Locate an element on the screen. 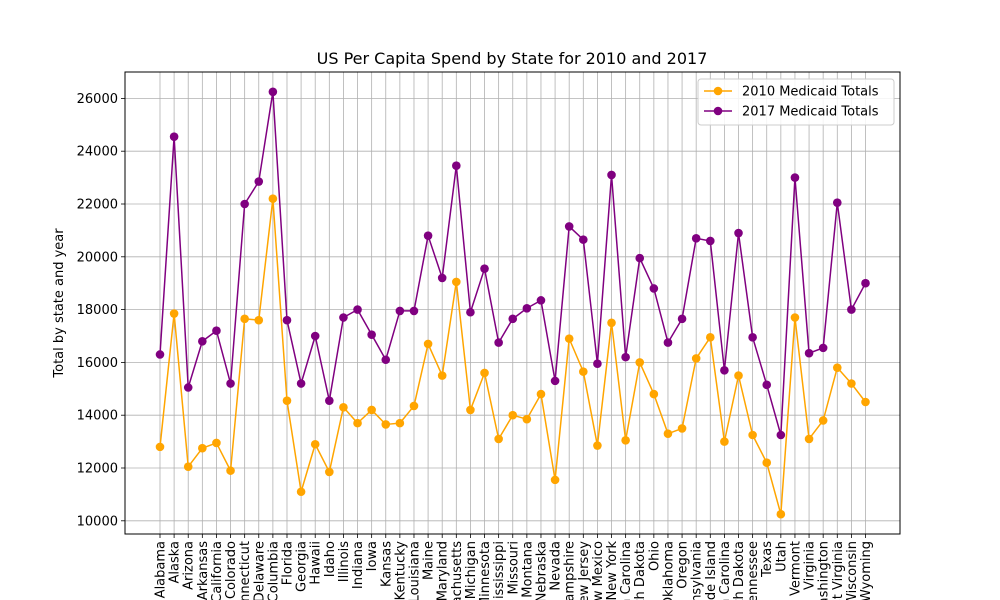  x-tick-label: Maryland is located at coordinates (443, 570).